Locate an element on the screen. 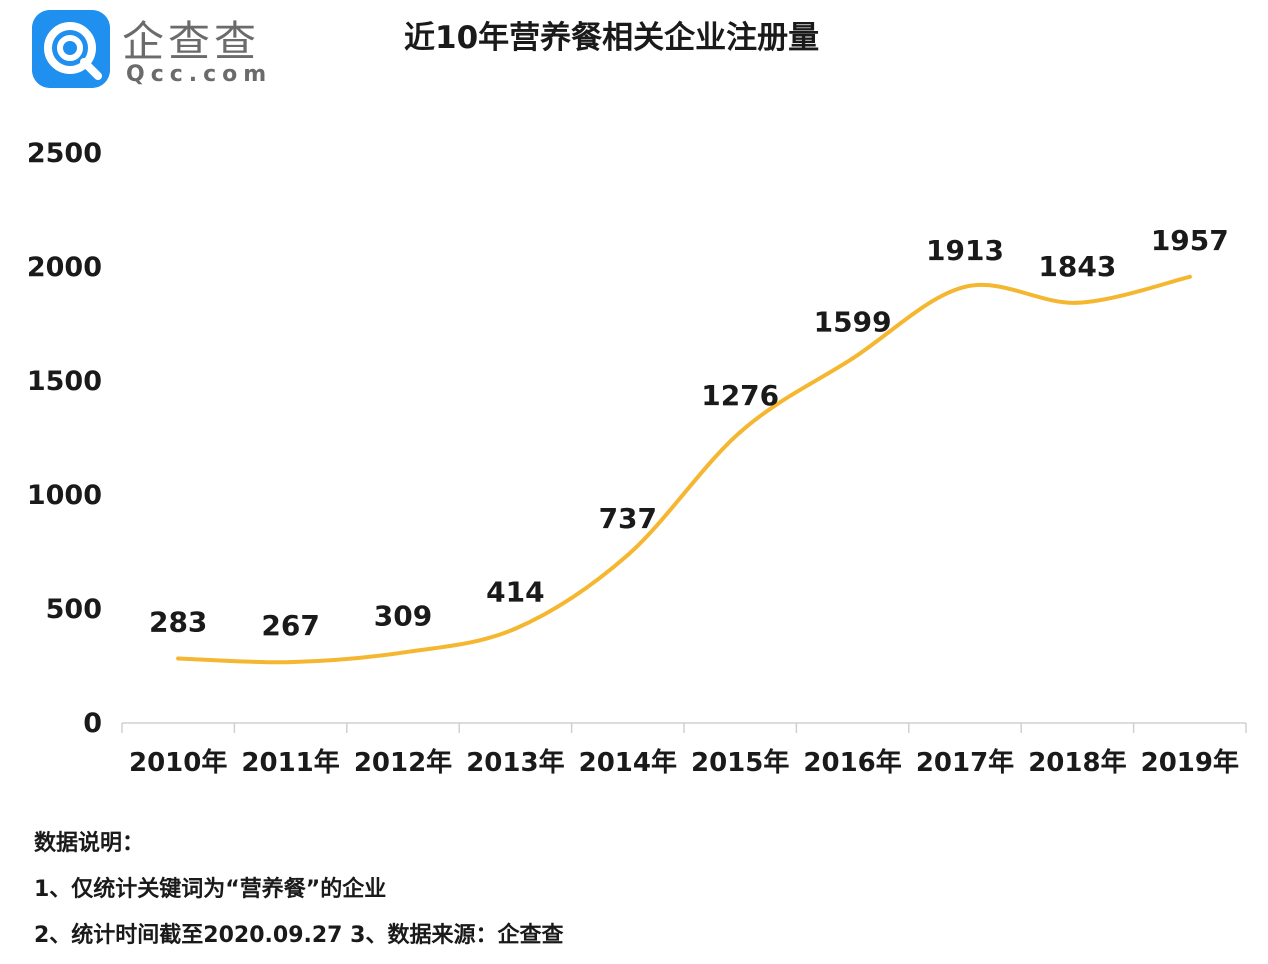 Image resolution: width=1268 pixels, height=964 pixels. data-label: 1913 is located at coordinates (965, 250).